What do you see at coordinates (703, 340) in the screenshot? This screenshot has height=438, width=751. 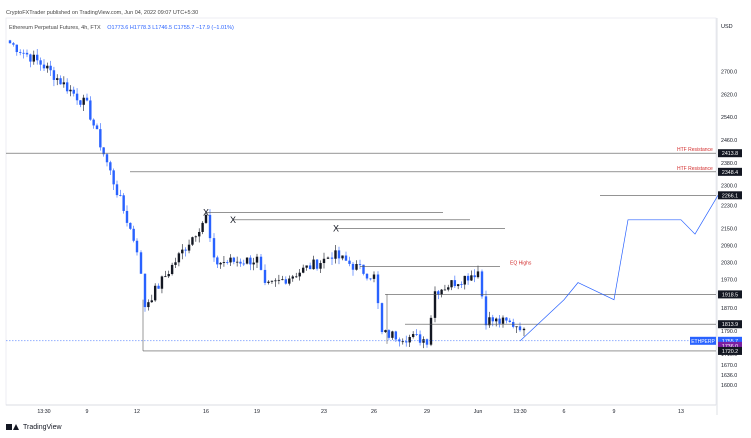 I see `symbol-tag-bg` at bounding box center [703, 340].